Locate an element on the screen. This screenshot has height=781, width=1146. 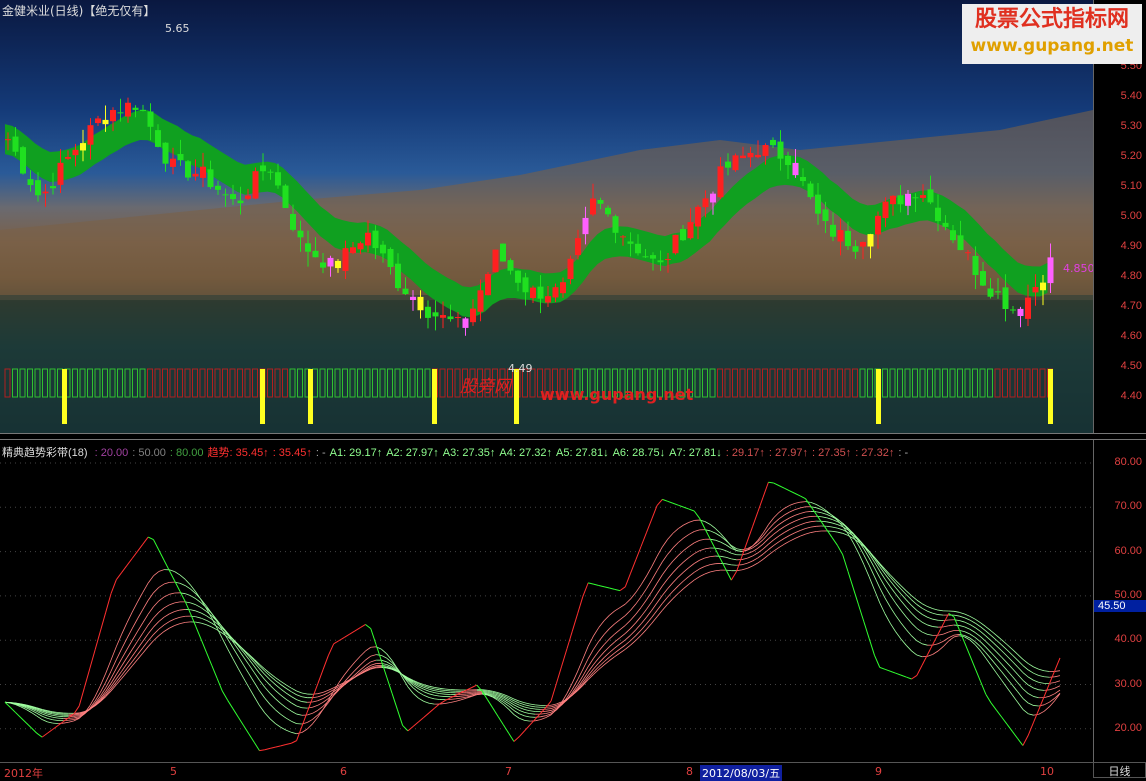
legend-item: A7: 27.81↓ is located at coordinates (695, 453).